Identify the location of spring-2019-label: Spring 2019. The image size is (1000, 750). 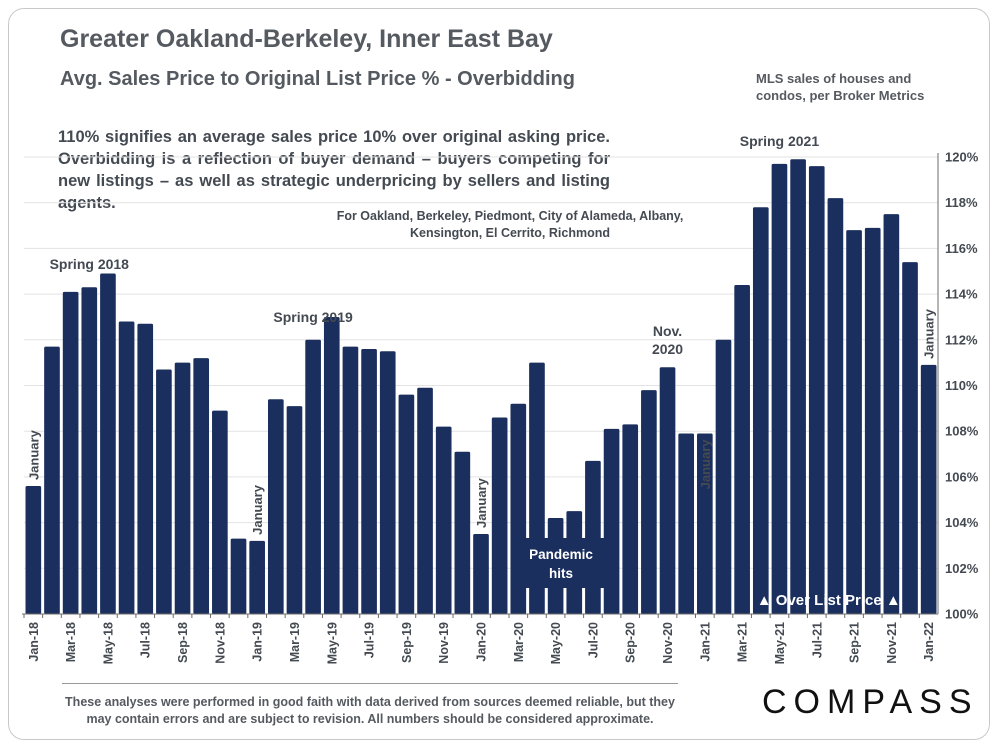
(313, 317).